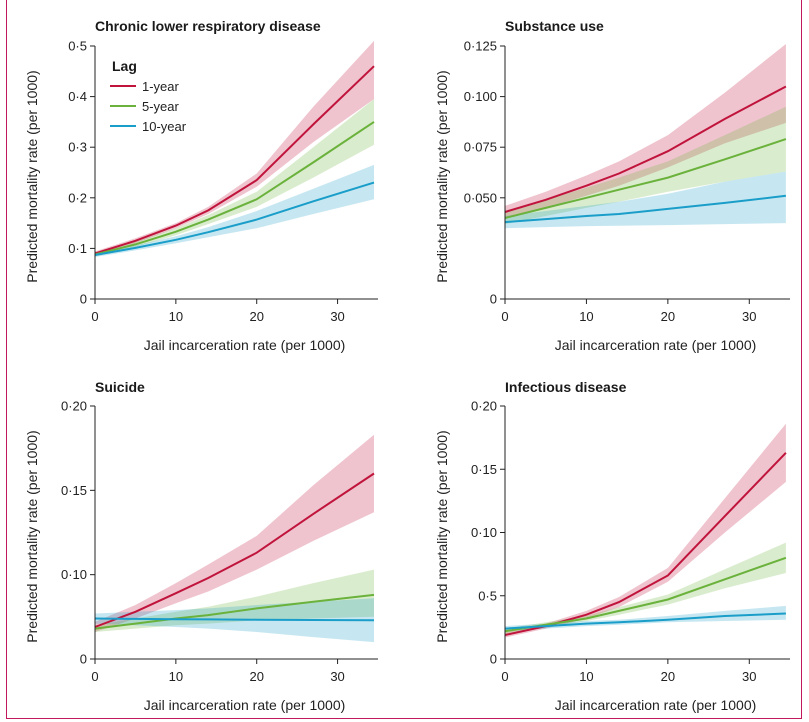 This screenshot has width=809, height=722. Describe the element at coordinates (480, 197) in the screenshot. I see `y-tick-label: 0·050` at that location.